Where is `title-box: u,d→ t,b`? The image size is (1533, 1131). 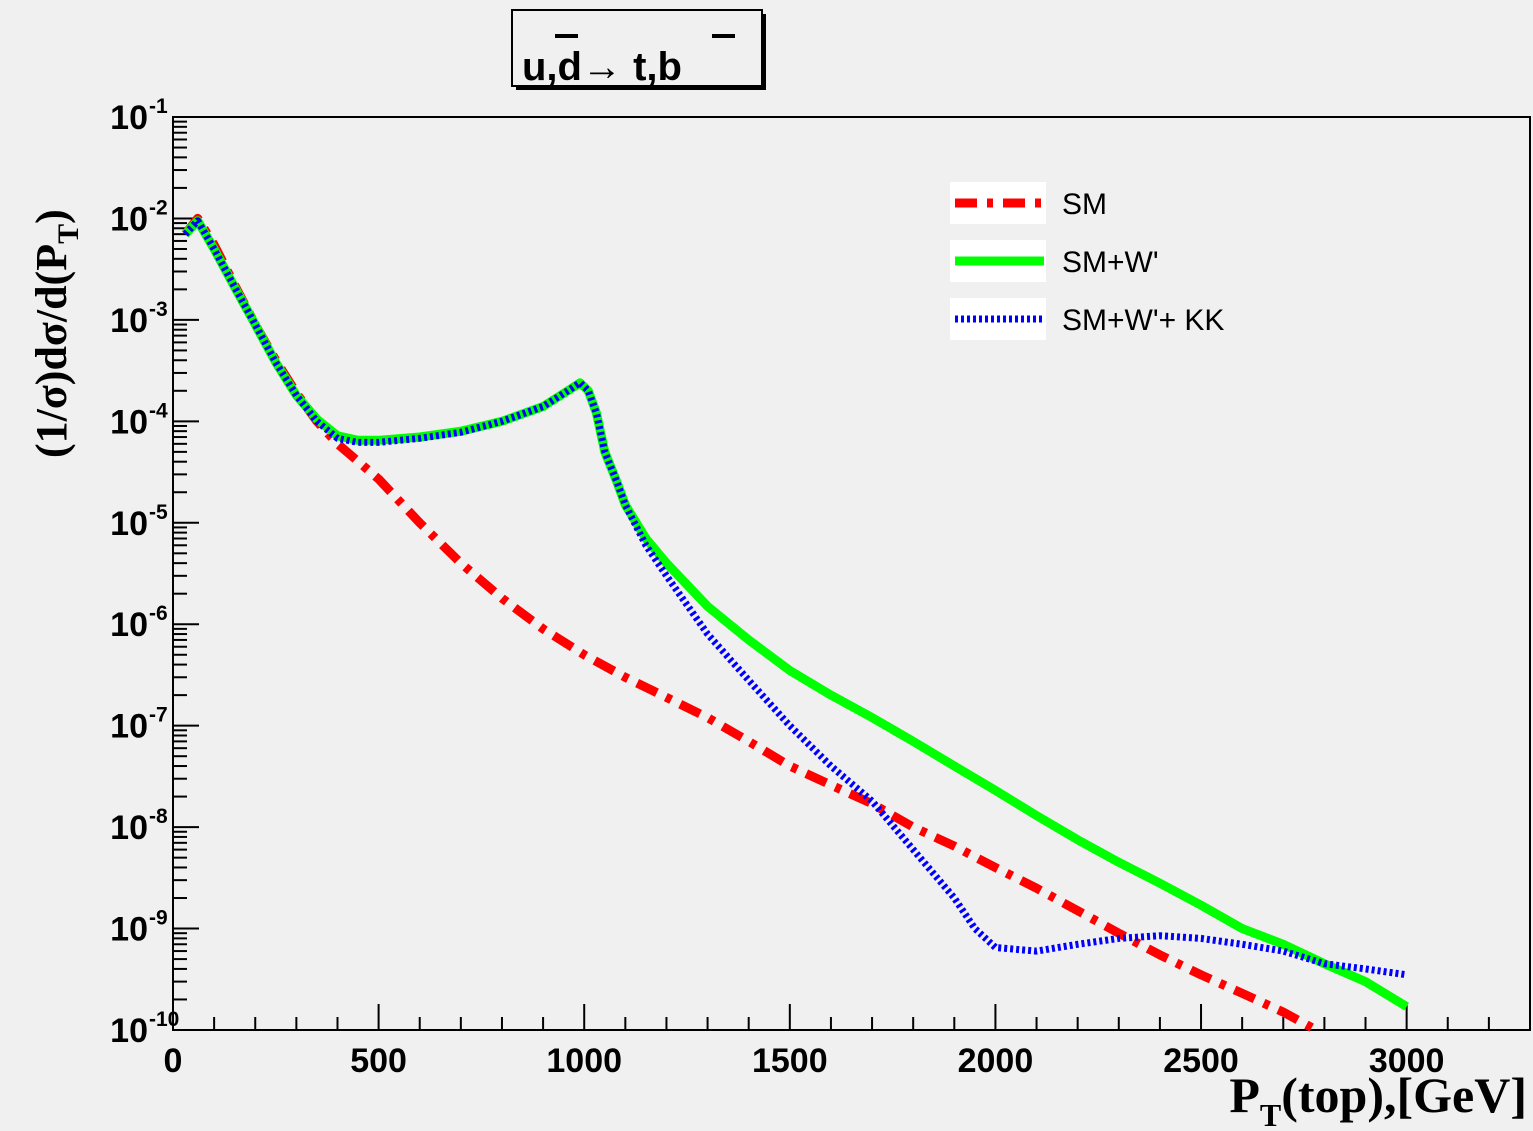 title-box: u,d→ t,b is located at coordinates (638, 49).